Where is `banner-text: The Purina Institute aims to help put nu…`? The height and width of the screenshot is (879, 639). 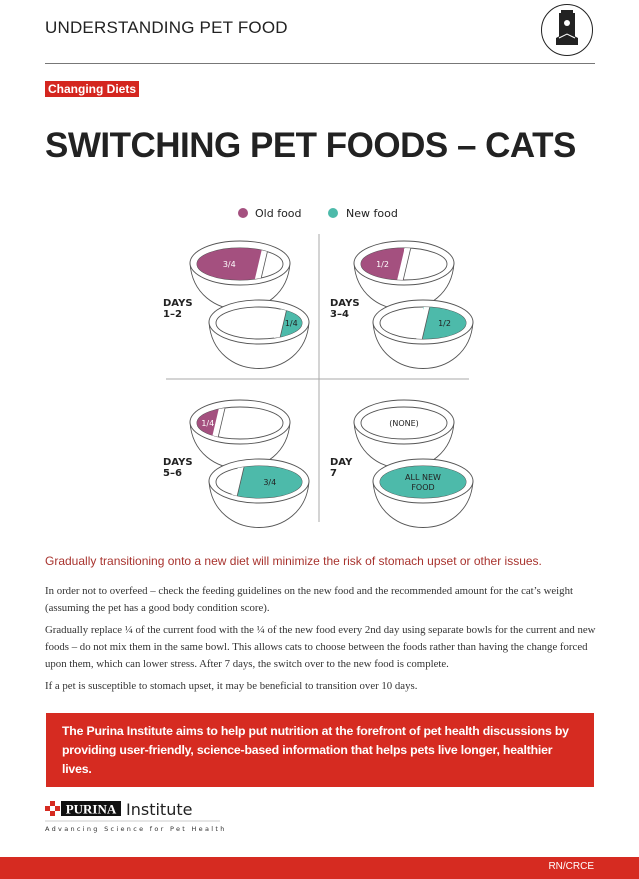
banner-text: The Purina Institute aims to help put nu… is located at coordinates (315, 750).